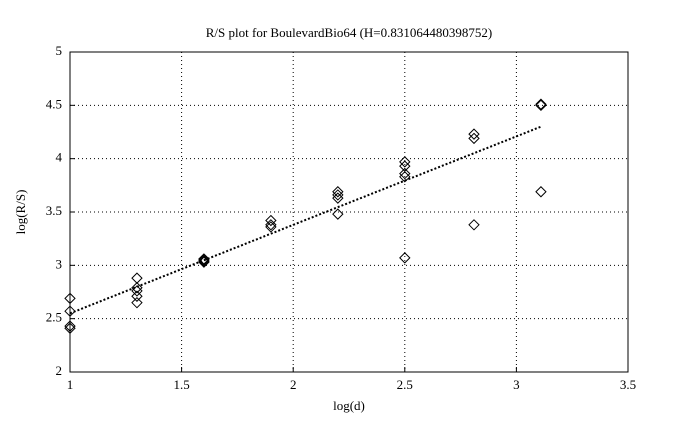 Image resolution: width=686 pixels, height=430 pixels. I want to click on y-tick-label: 3, so click(59, 263).